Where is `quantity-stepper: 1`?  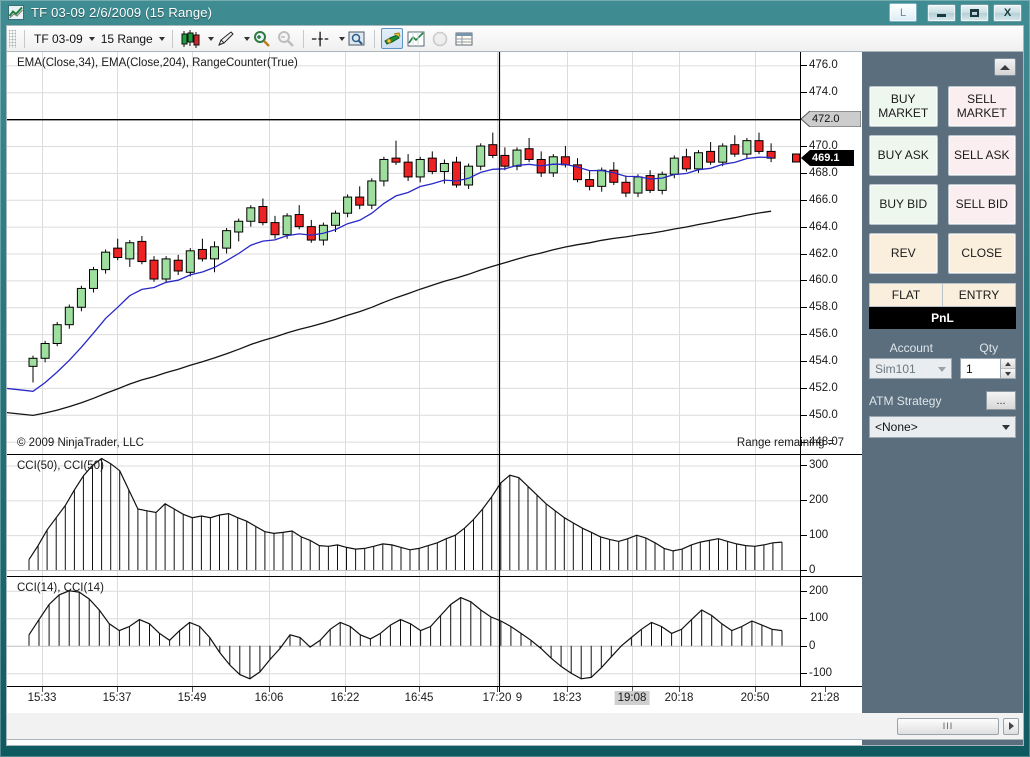 quantity-stepper: 1 is located at coordinates (987, 368).